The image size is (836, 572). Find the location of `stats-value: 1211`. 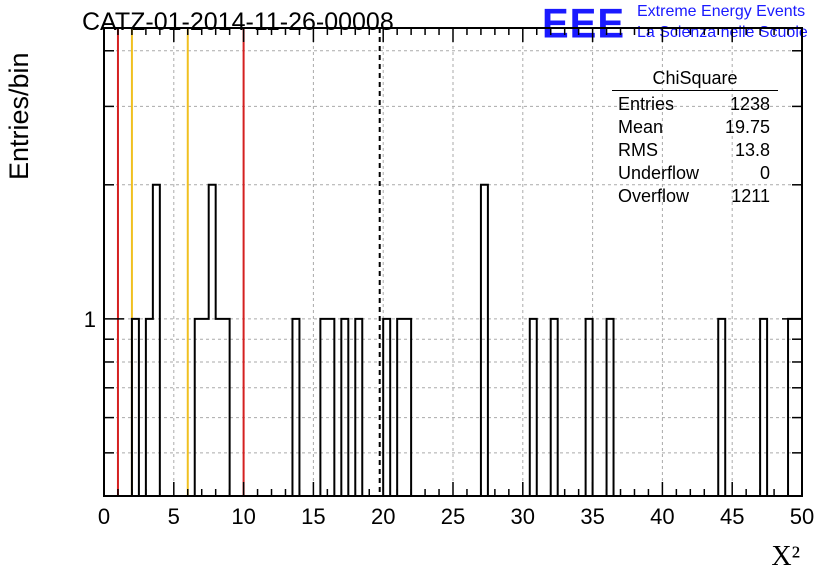

stats-value: 1211 is located at coordinates (750, 196).